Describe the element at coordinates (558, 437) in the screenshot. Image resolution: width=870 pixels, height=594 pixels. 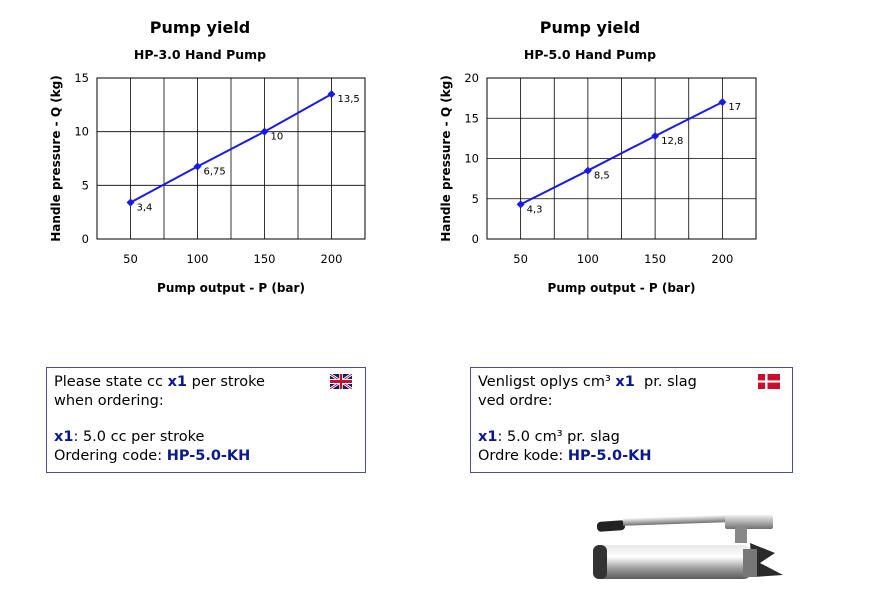
I see `text: : 5.0 cm³ pr. slag` at that location.